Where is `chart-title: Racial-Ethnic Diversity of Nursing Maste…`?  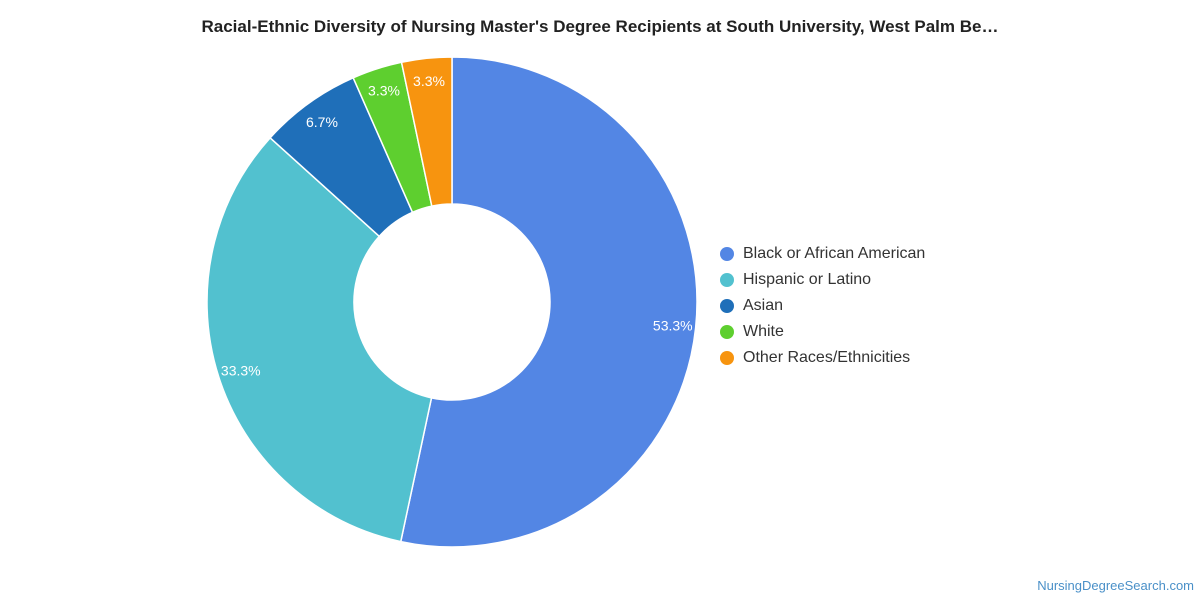 chart-title: Racial-Ethnic Diversity of Nursing Maste… is located at coordinates (600, 26).